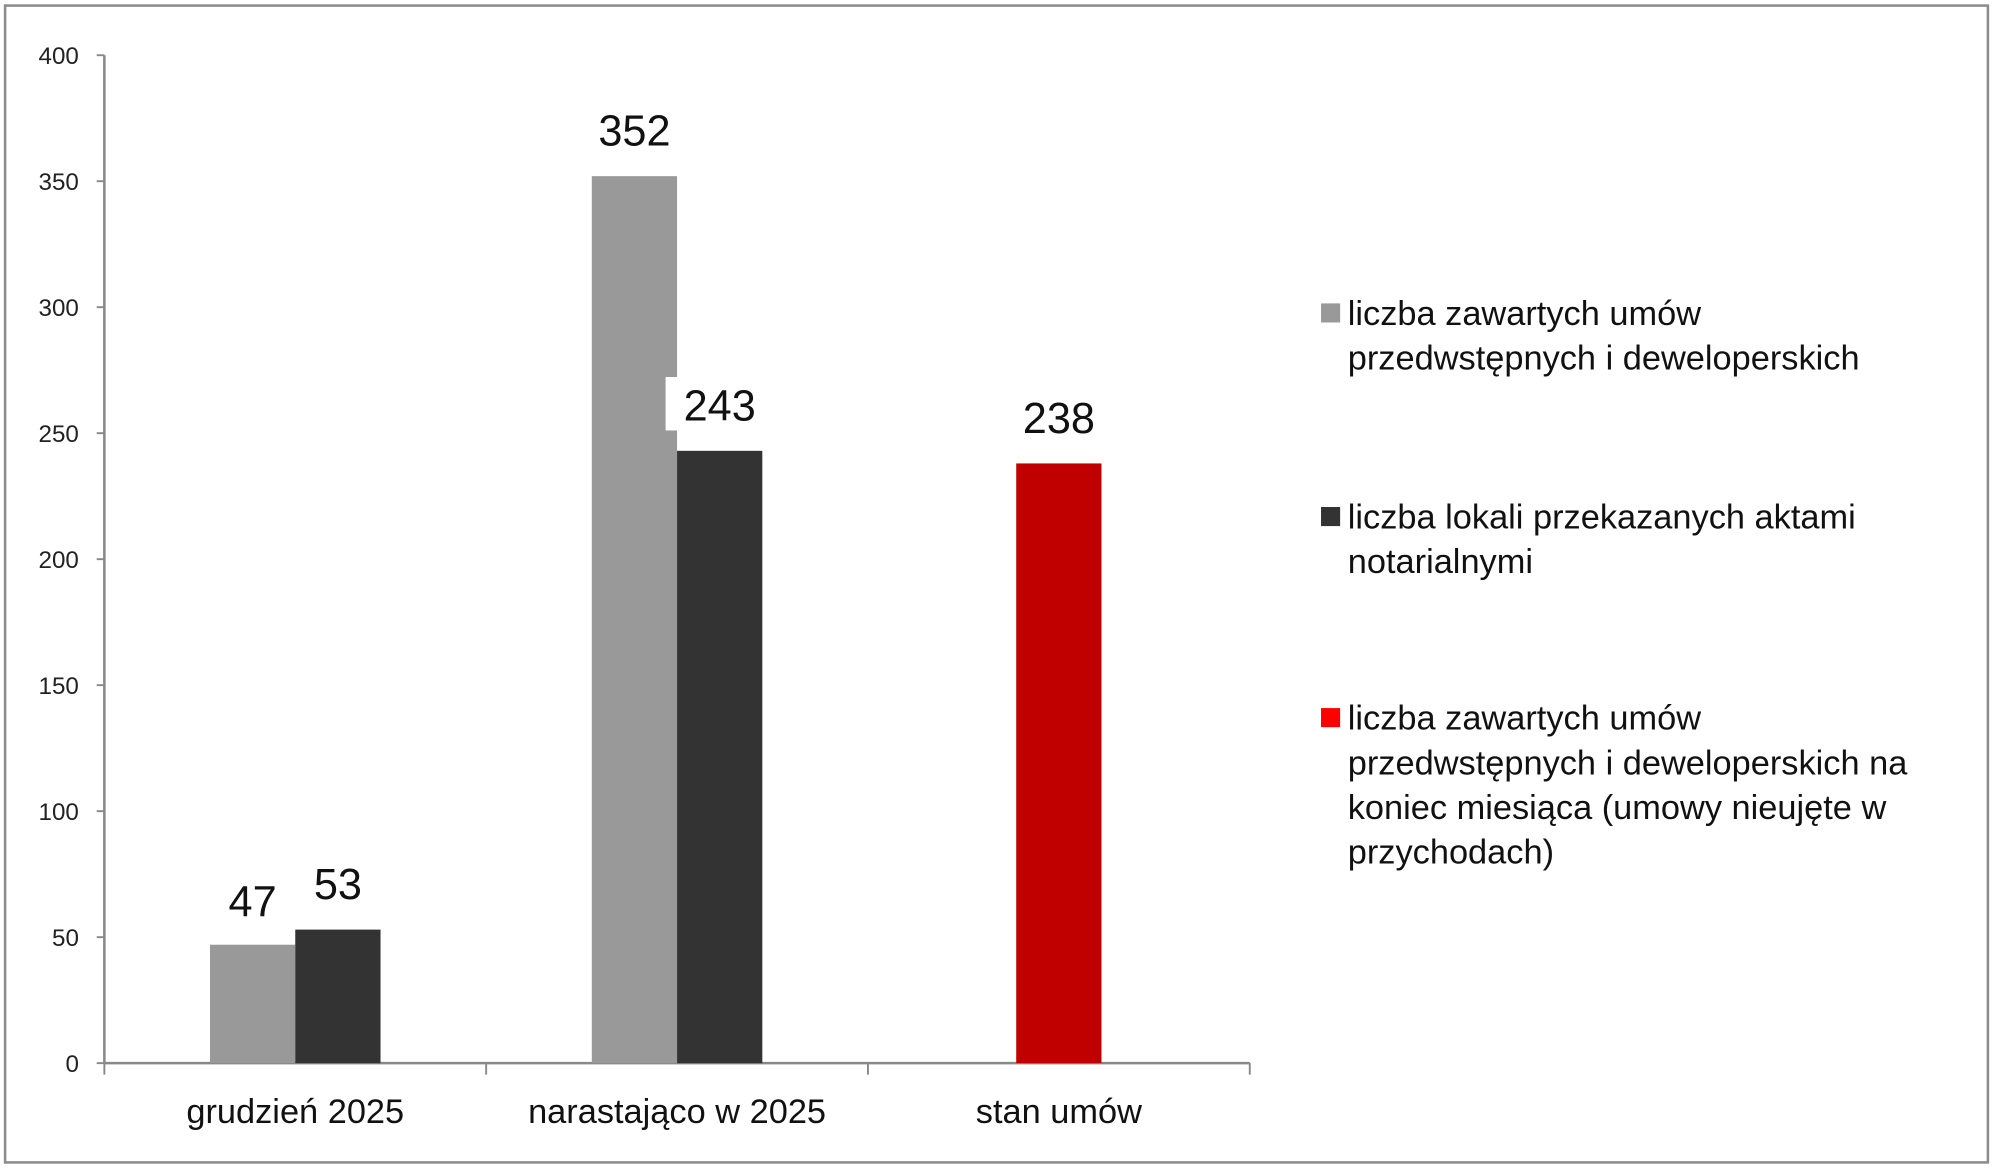  I want to click on data-label: 352, so click(634, 132).